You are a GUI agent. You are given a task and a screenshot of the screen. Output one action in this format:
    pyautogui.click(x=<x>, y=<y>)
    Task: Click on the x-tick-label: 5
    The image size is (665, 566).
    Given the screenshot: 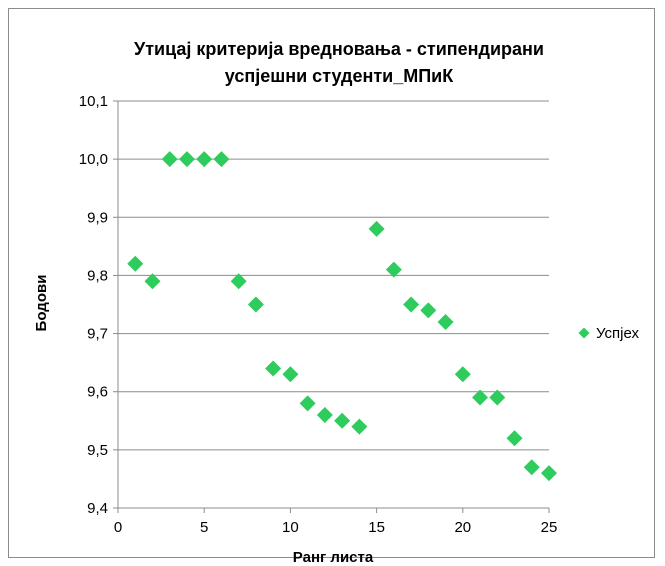 What is the action you would take?
    pyautogui.click(x=204, y=527)
    